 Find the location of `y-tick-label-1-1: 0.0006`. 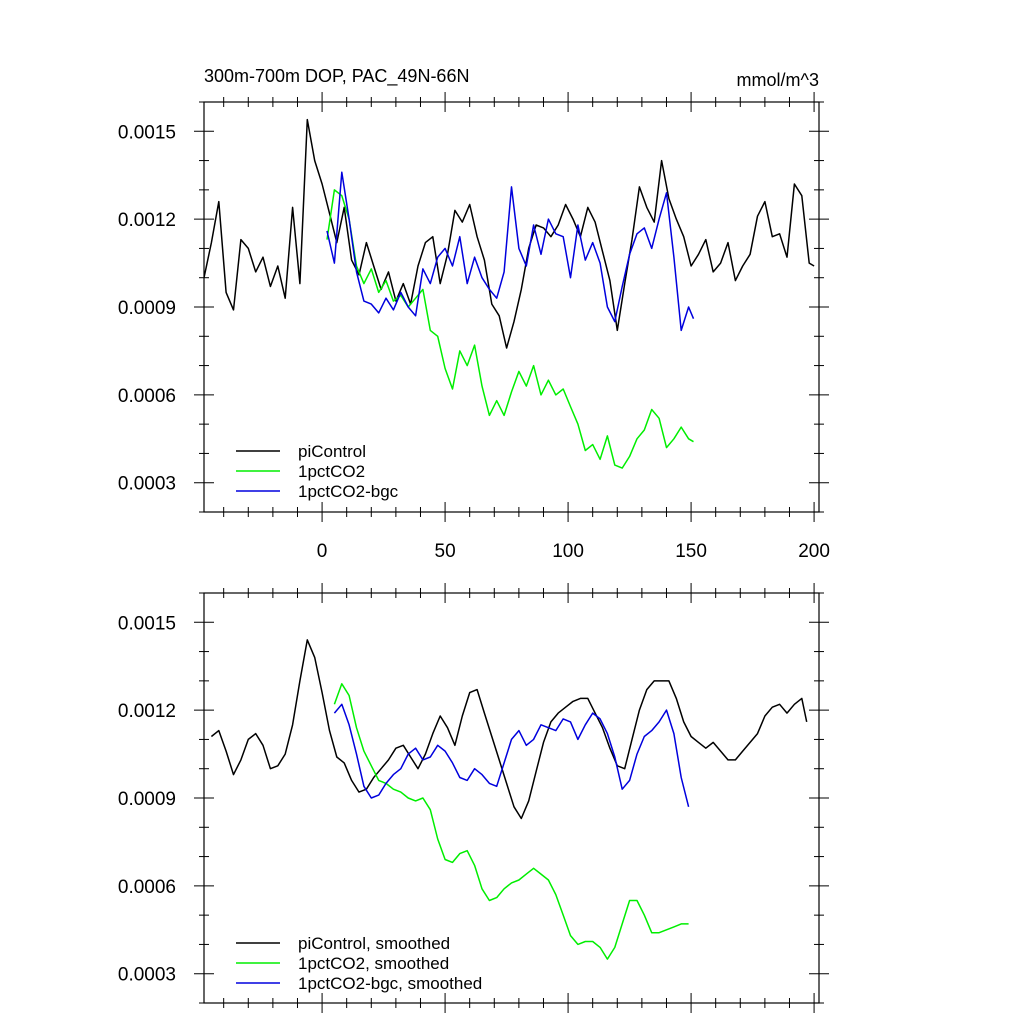

y-tick-label-1-1: 0.0006 is located at coordinates (147, 887).